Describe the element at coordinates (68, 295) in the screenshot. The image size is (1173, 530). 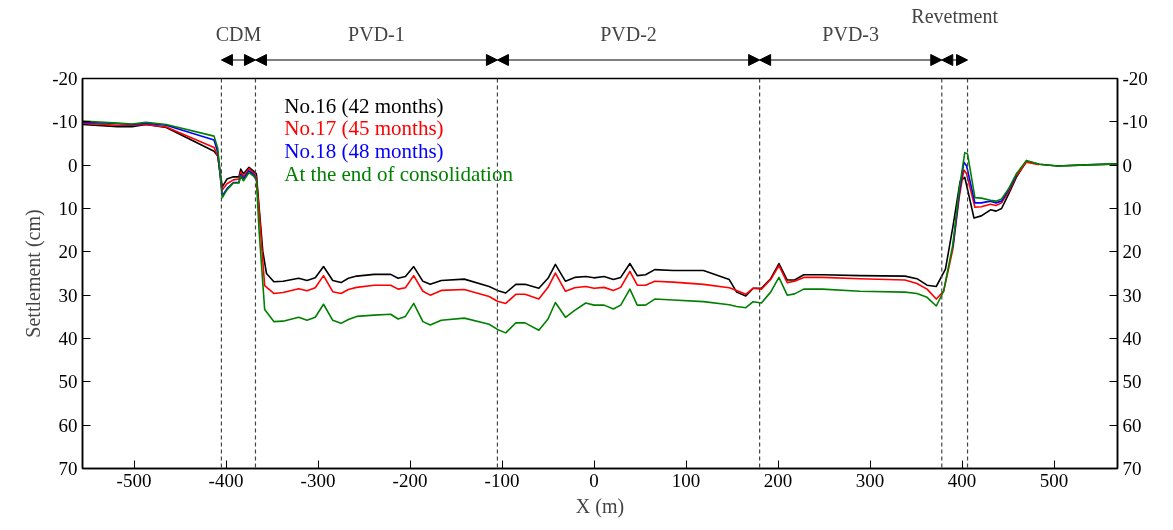
I see `y-tick-label: 30` at that location.